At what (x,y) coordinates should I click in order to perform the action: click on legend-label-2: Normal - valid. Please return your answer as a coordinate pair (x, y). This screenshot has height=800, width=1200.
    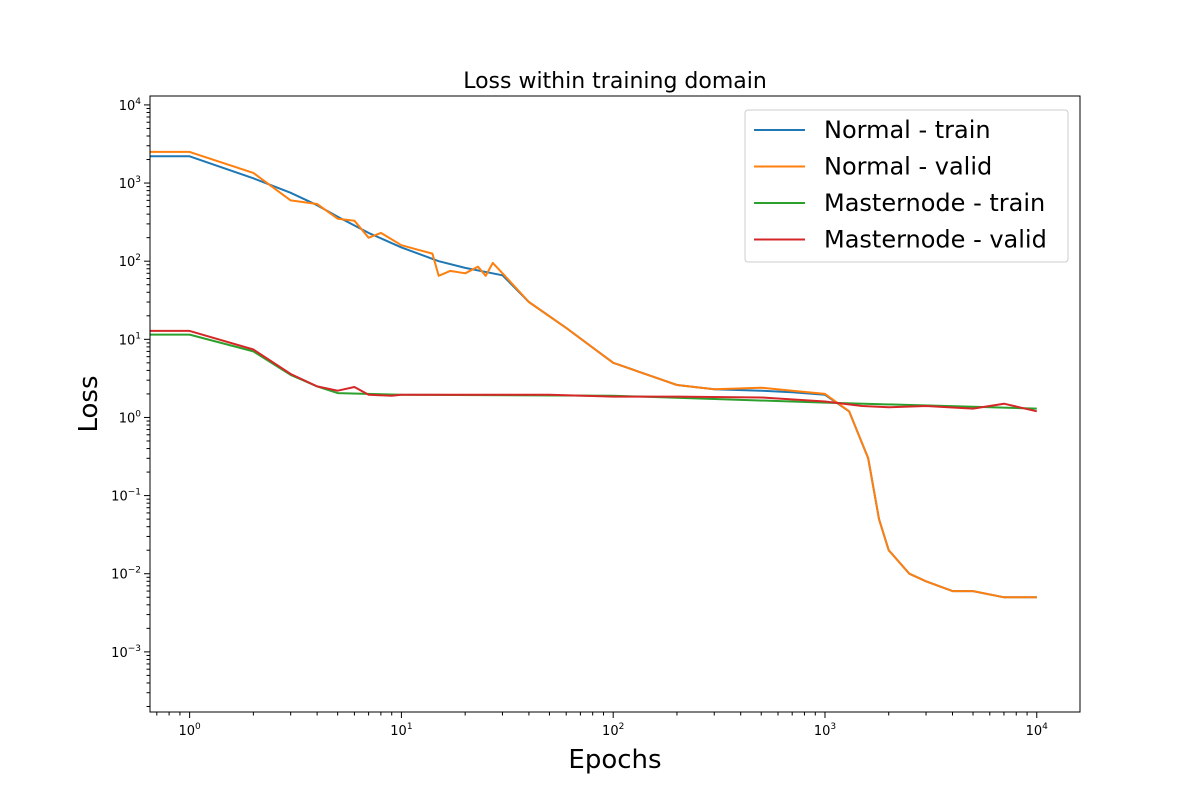
    Looking at the image, I should click on (908, 167).